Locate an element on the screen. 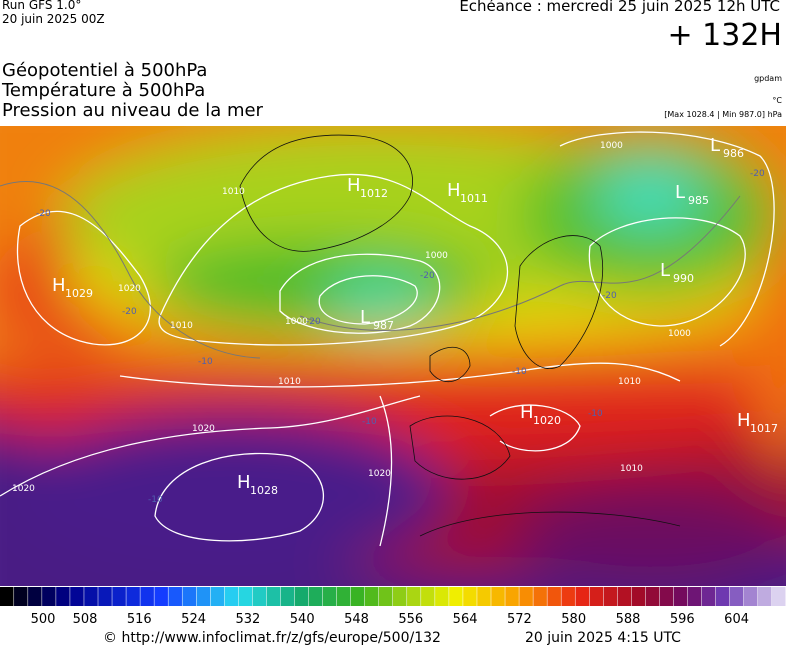  colorbar-label: 588 is located at coordinates (628, 619).